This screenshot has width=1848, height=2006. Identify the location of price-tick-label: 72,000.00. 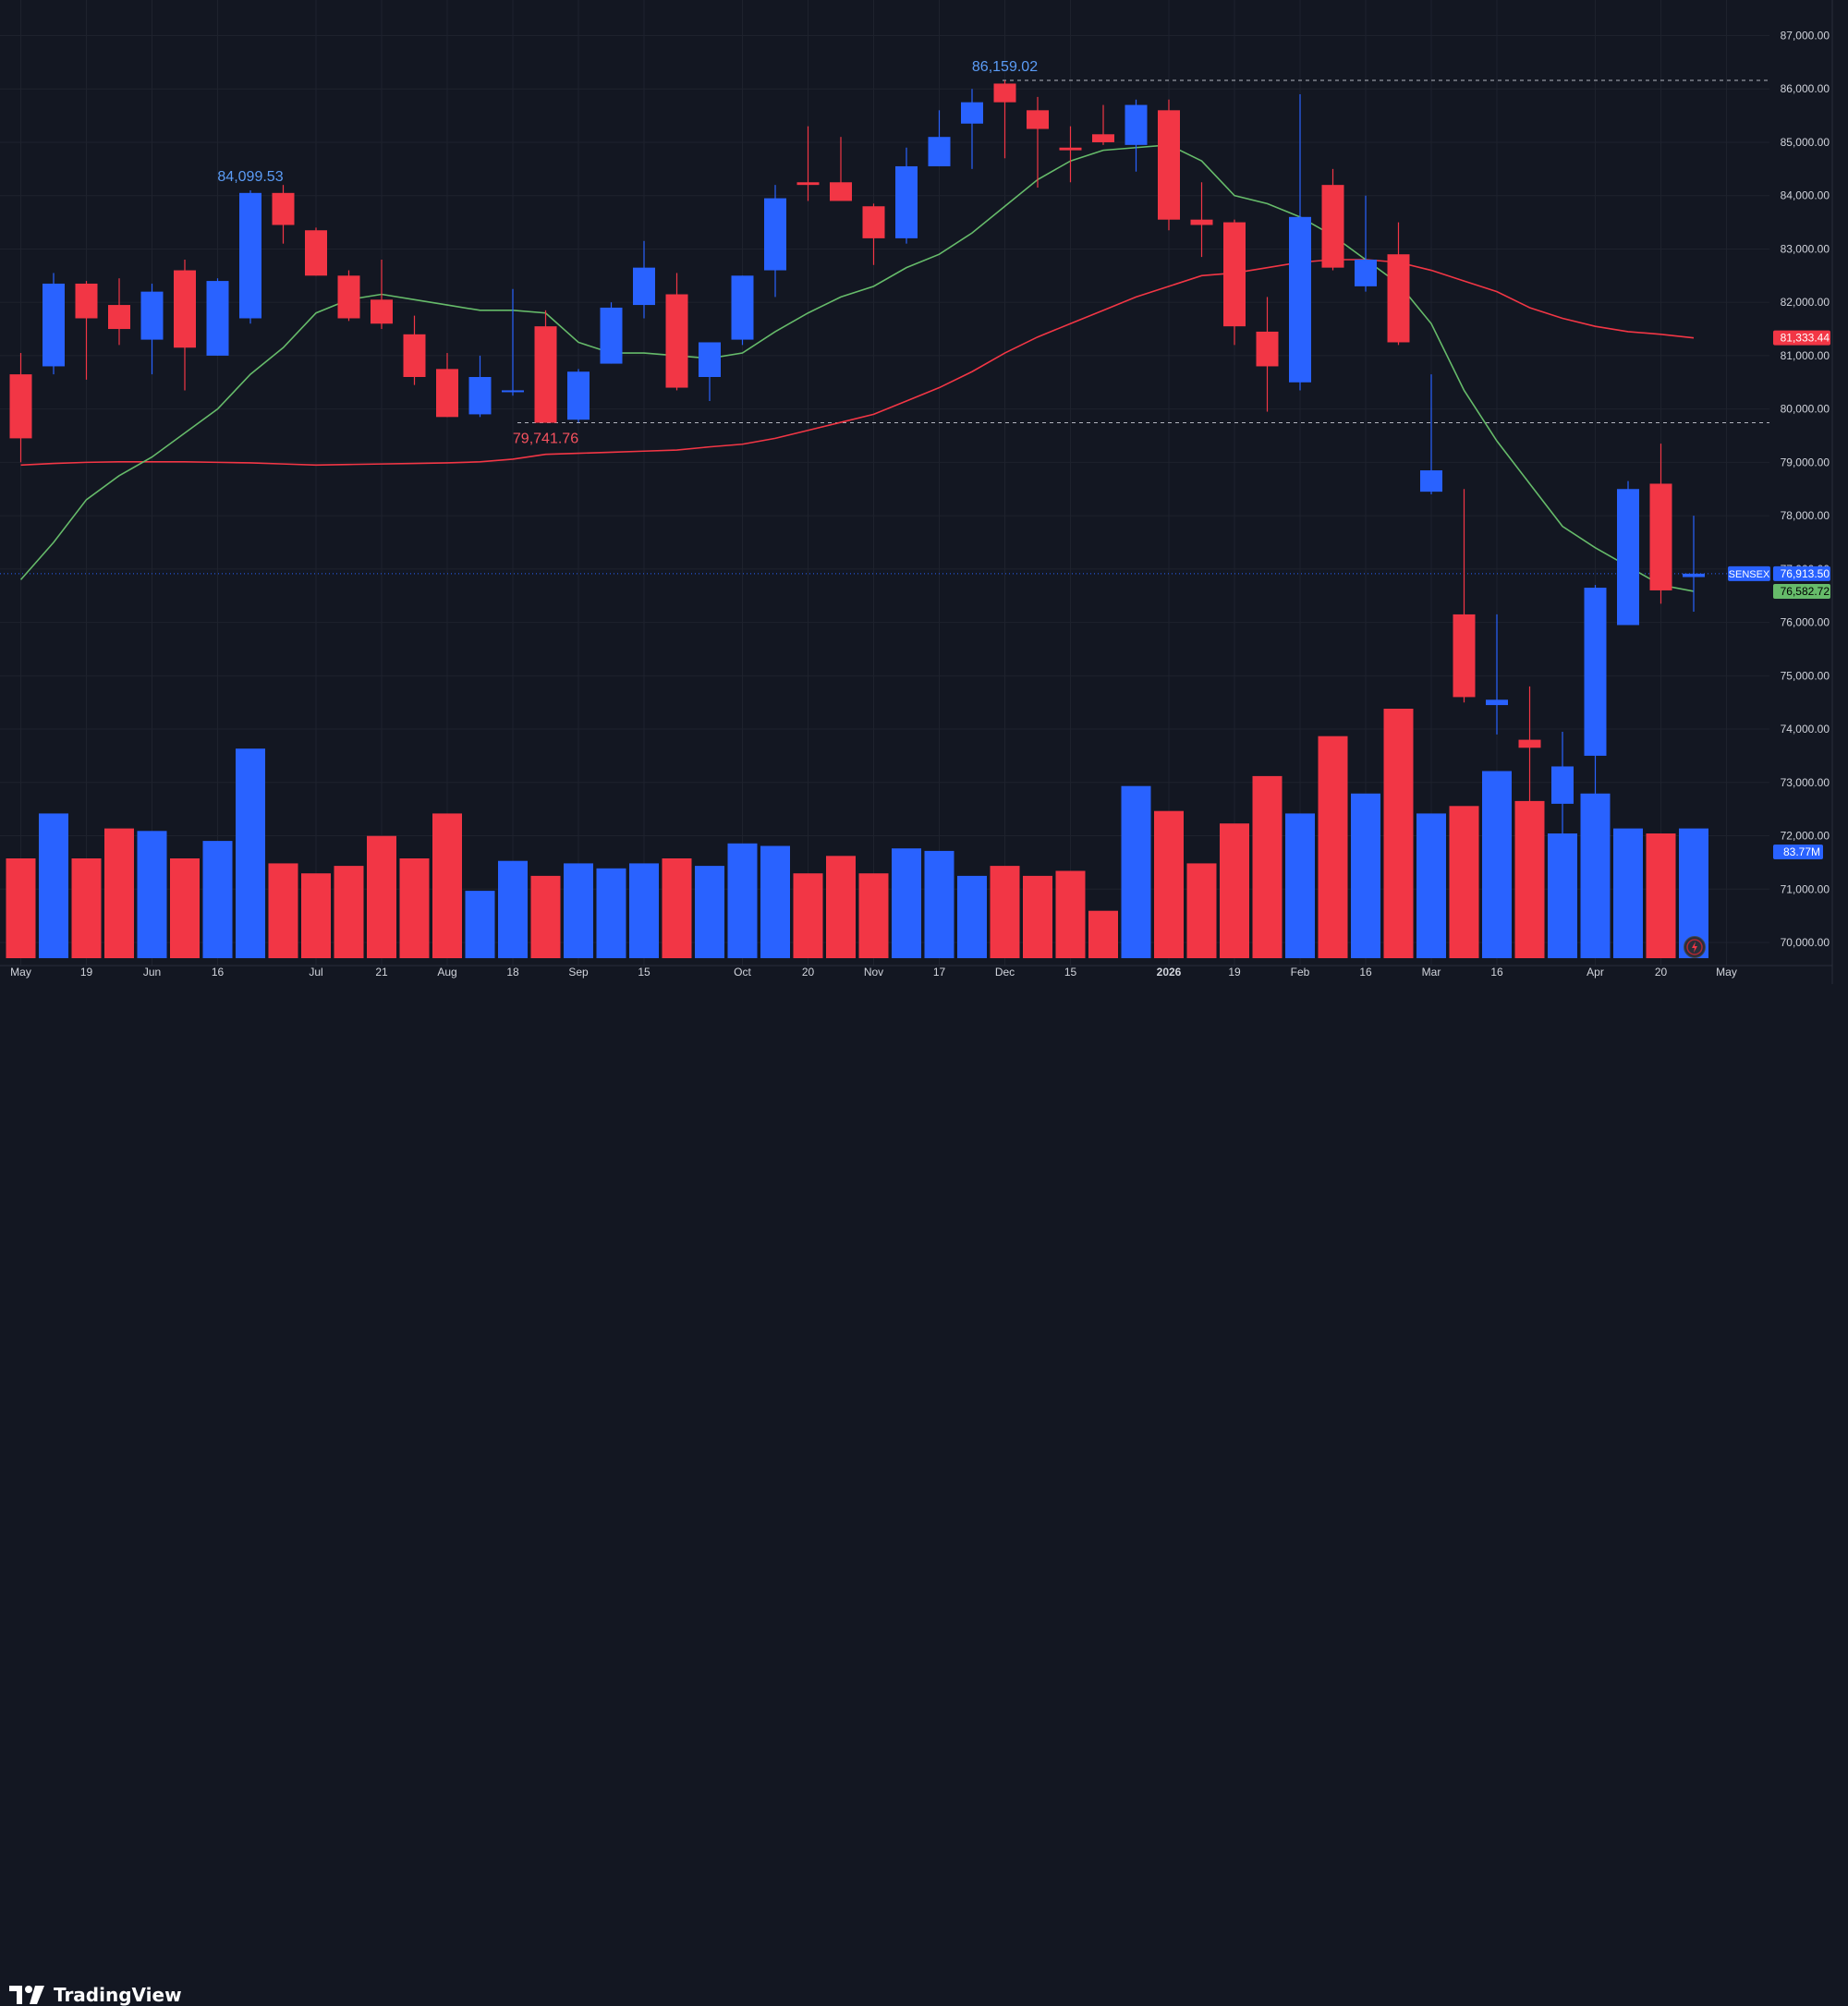
(1806, 836).